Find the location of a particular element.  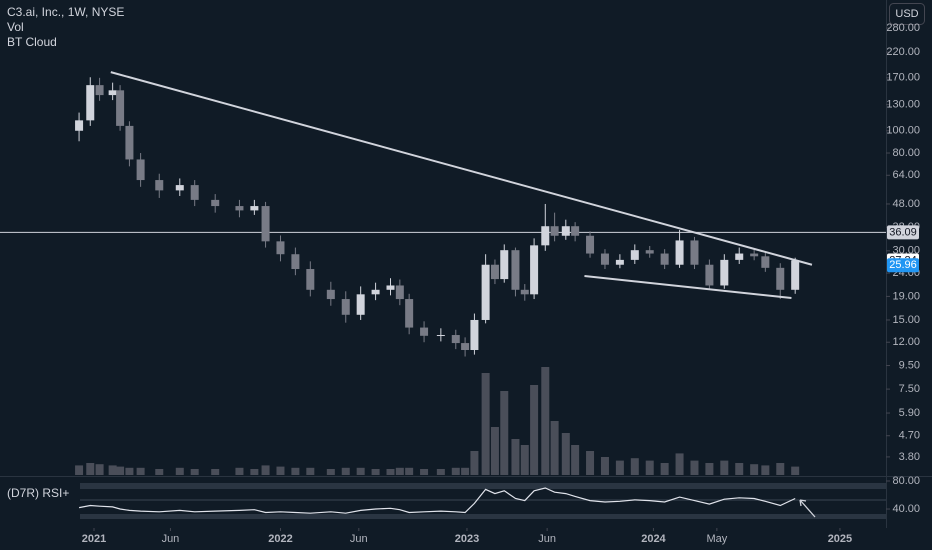

currency-label: USD is located at coordinates (906, 14).